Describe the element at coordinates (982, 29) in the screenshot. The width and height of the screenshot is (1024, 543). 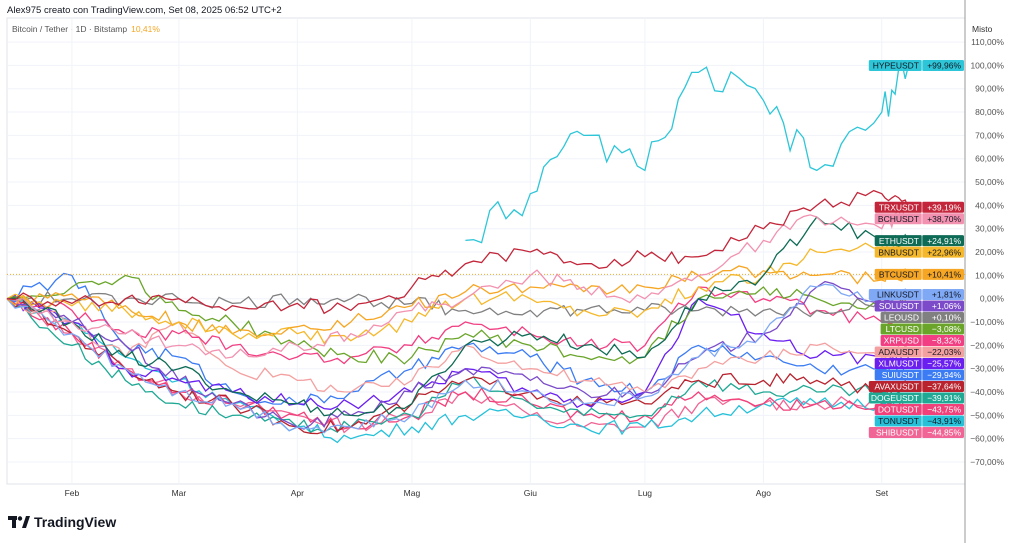
I see `axis-mode-label: Misto` at that location.